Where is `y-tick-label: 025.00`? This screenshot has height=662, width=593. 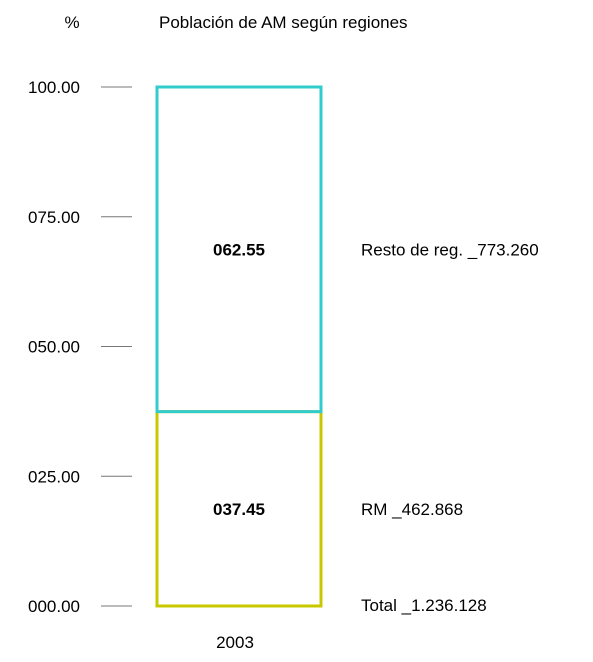 y-tick-label: 025.00 is located at coordinates (54, 476).